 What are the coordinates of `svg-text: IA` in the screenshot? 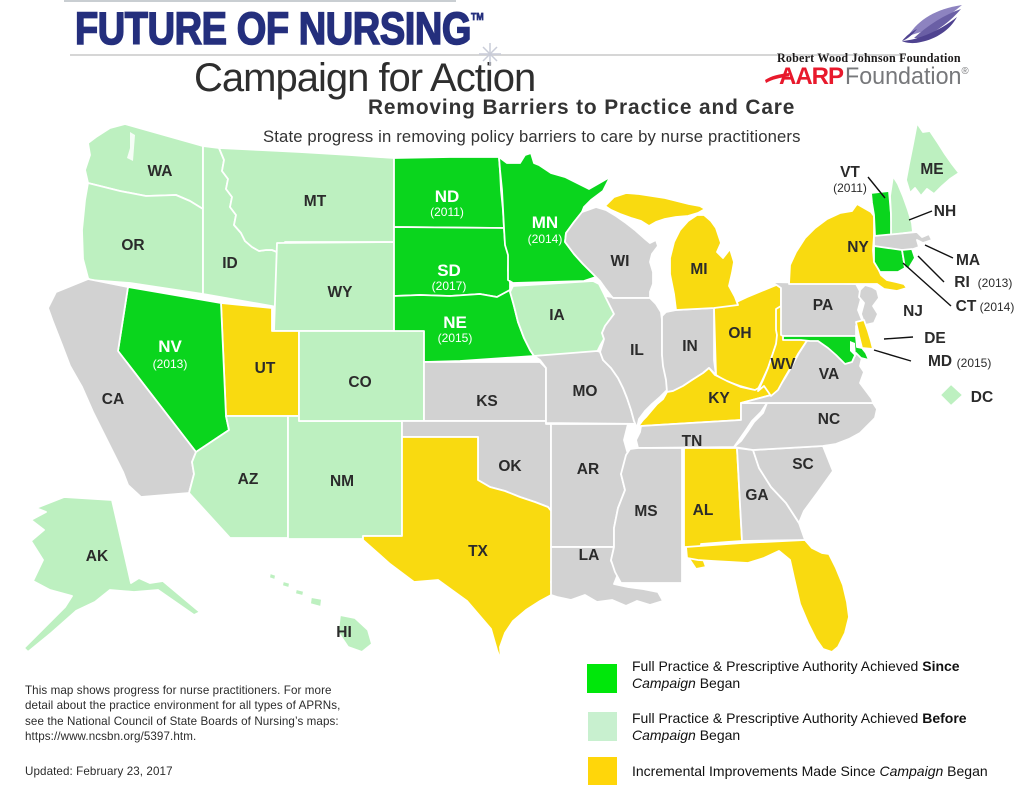 It's located at (557, 315).